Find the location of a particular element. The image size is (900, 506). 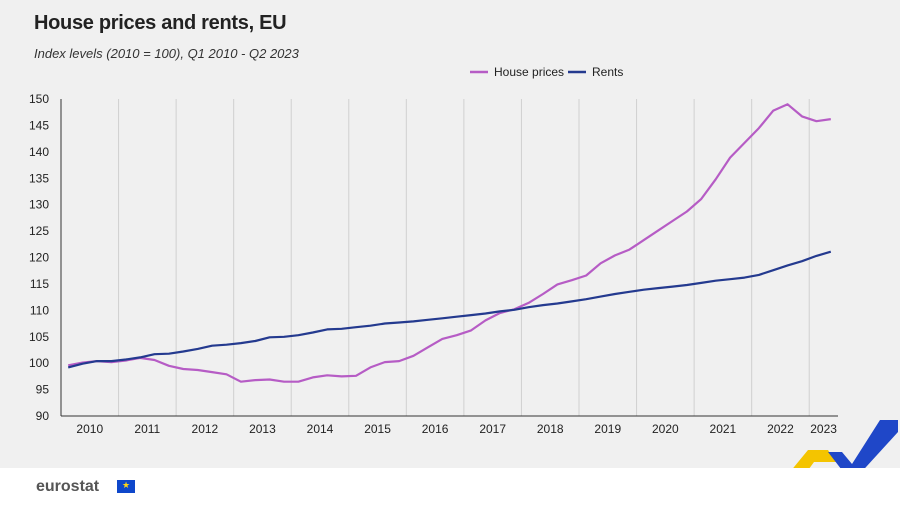

y-tick-label: 100 is located at coordinates (39, 363).